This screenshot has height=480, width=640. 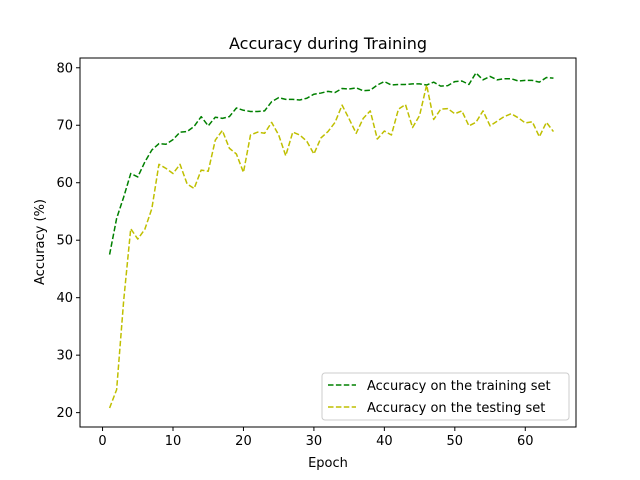 What do you see at coordinates (328, 463) in the screenshot?
I see `x-axis-title: Epoch` at bounding box center [328, 463].